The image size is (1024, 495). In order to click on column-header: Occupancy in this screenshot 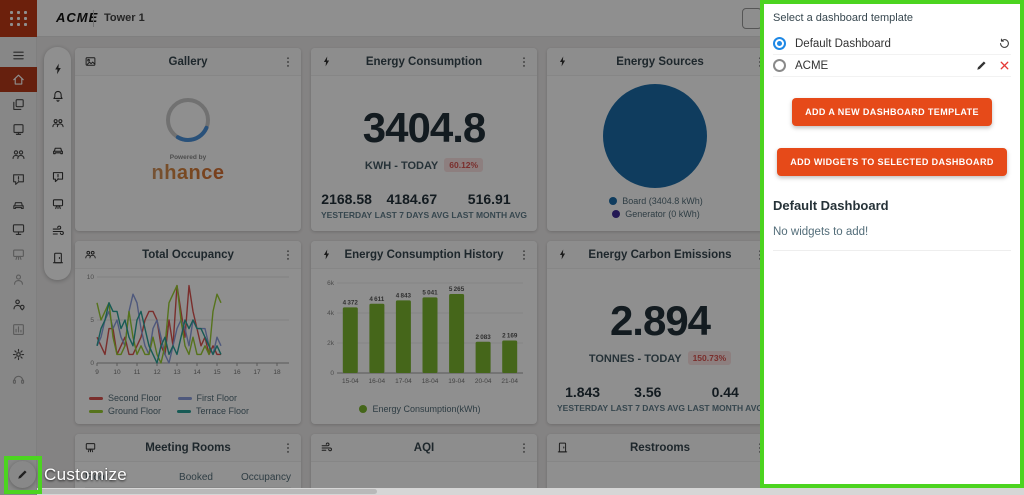, I will do `click(265, 477)`.